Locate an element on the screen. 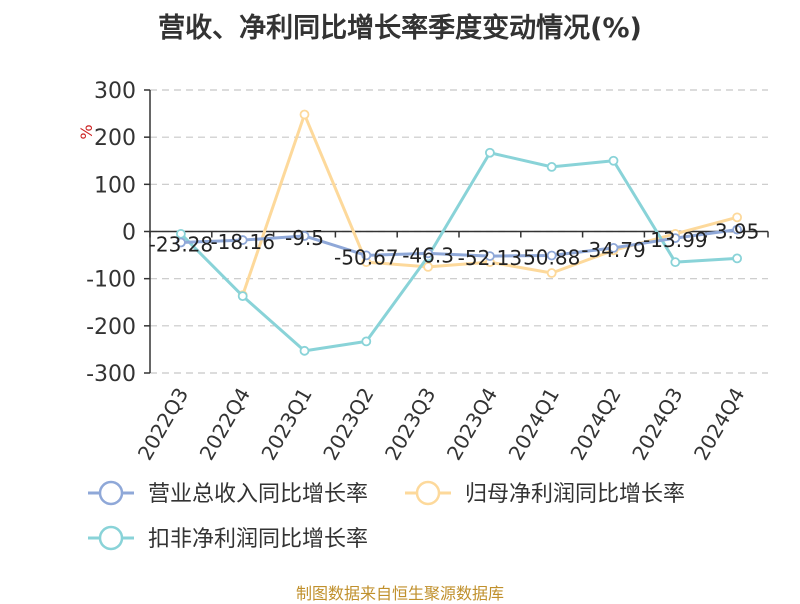 Image resolution: width=800 pixels, height=604 pixels. x-tick-label: 2024Q3 is located at coordinates (657, 424).